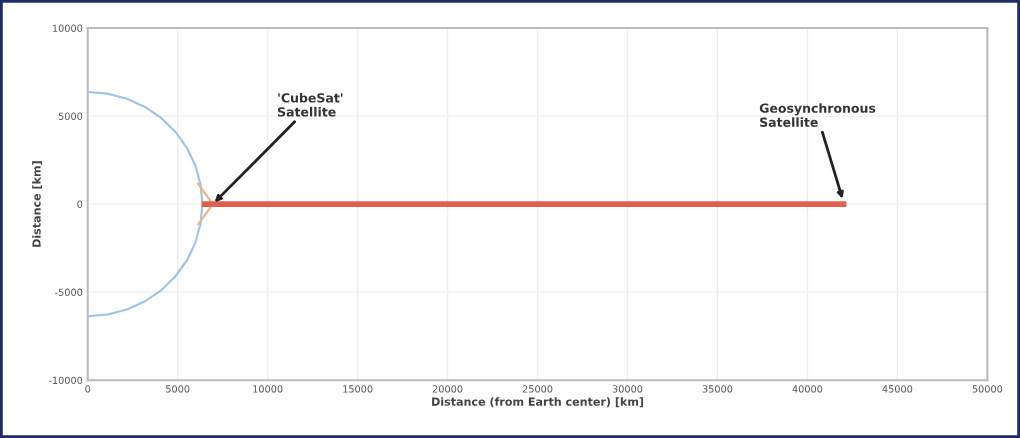 This screenshot has width=1020, height=438. What do you see at coordinates (537, 389) in the screenshot?
I see `x-tick-label: 25000` at bounding box center [537, 389].